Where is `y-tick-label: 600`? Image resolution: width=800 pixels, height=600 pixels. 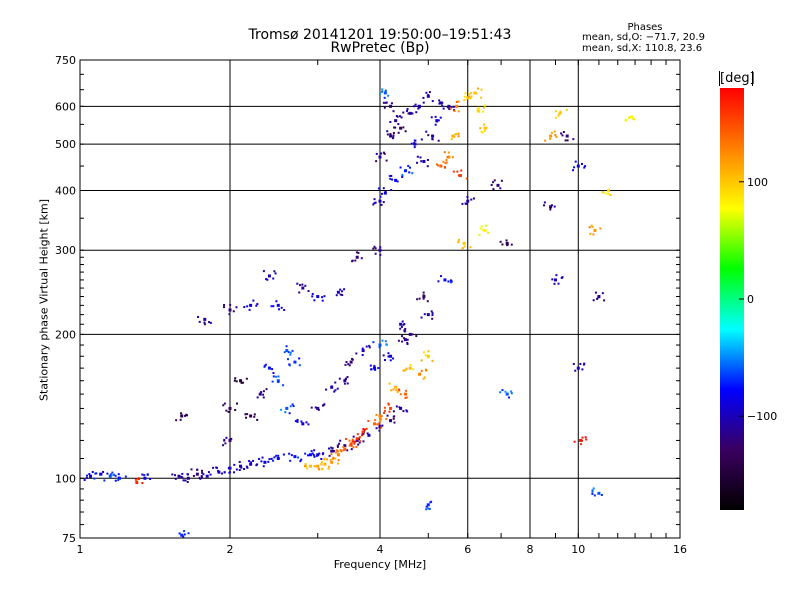
y-tick-label: 600 is located at coordinates (65, 106).